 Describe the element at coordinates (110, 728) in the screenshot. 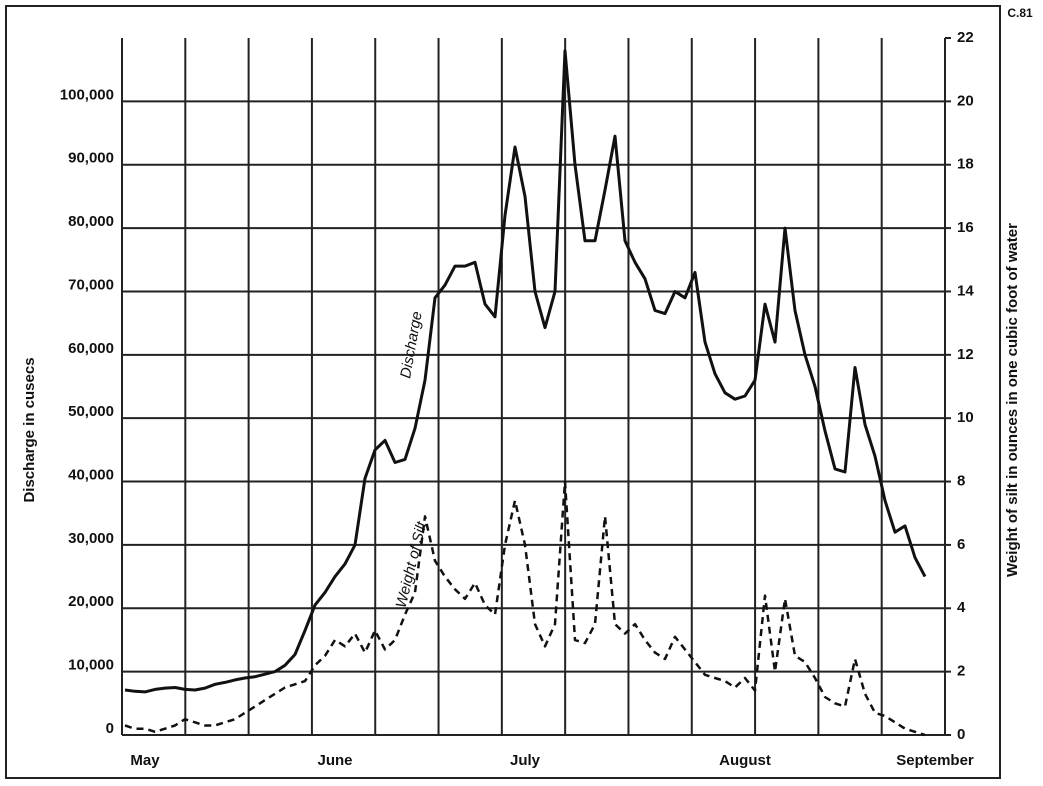

I see `y-tick-label: 0` at that location.